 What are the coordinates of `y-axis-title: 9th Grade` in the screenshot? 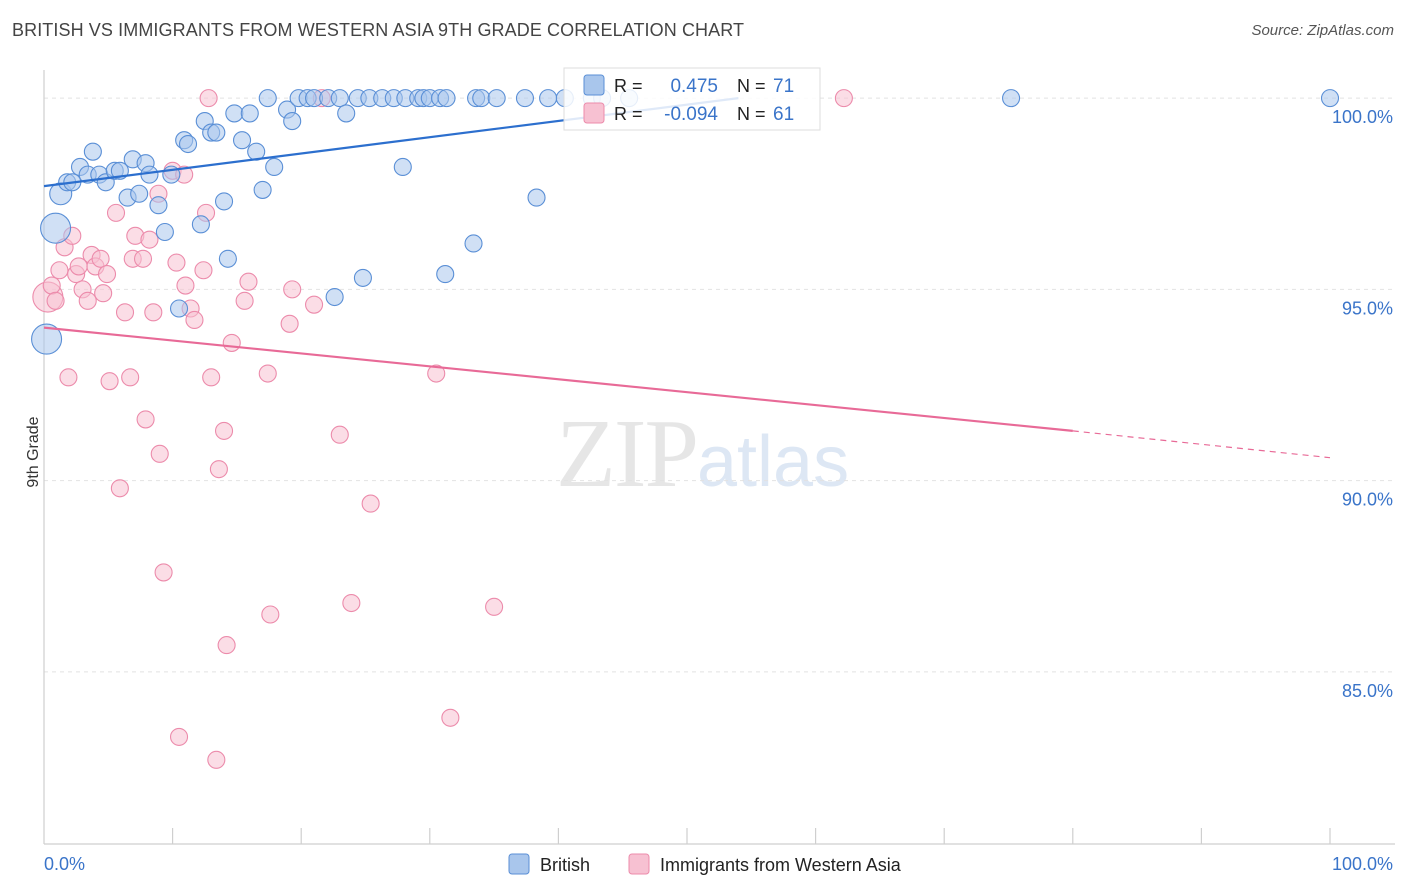 It's located at (33, 451).